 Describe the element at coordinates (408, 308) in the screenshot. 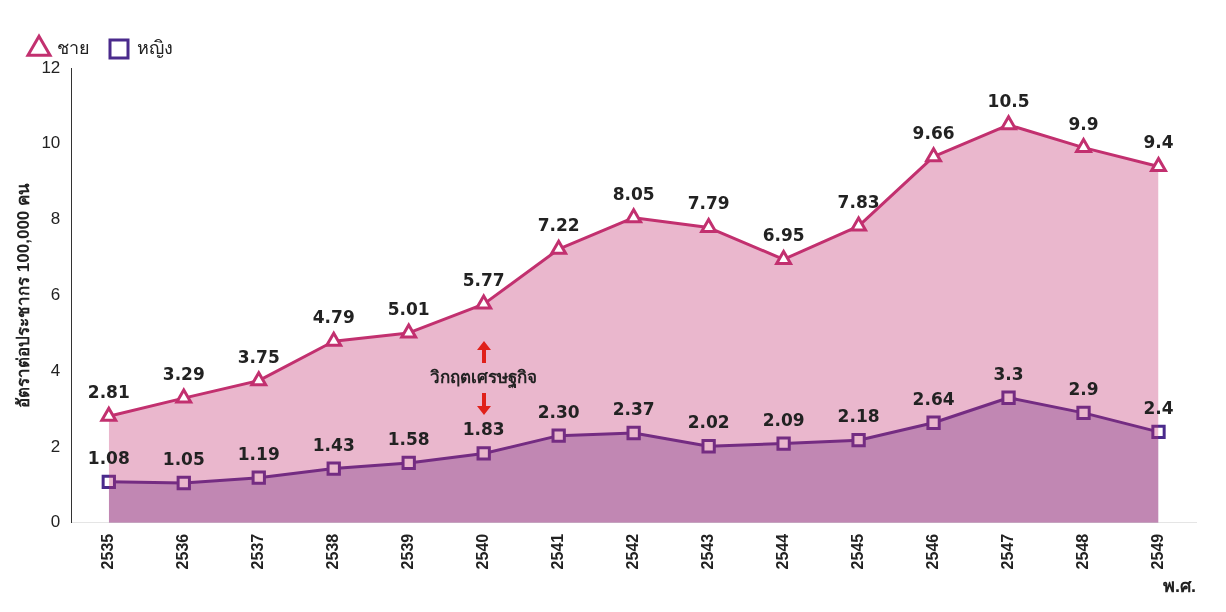

I see `data-label: 5.01` at that location.